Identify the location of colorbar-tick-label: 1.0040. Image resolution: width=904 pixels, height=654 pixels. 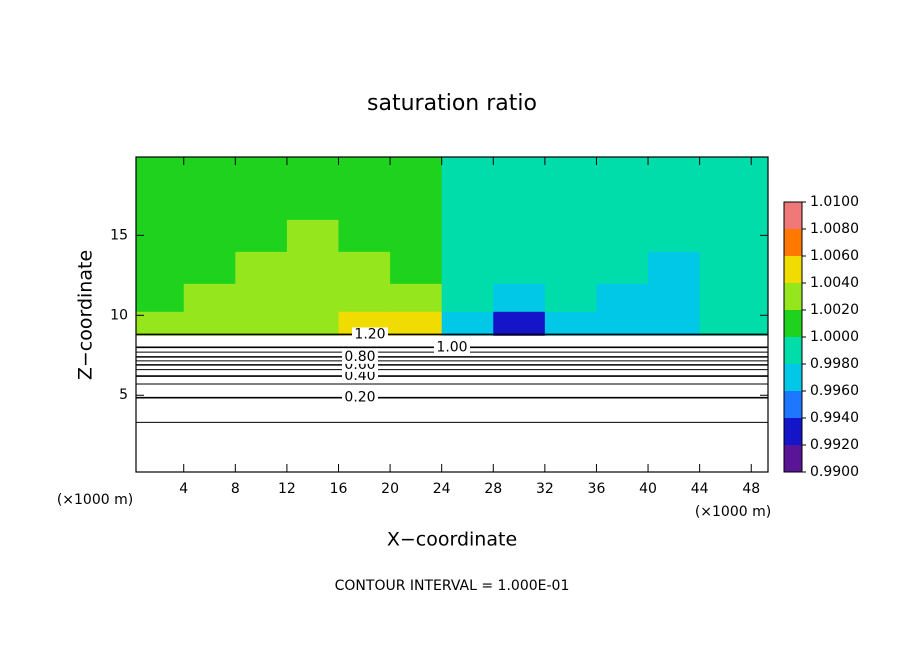
(834, 283).